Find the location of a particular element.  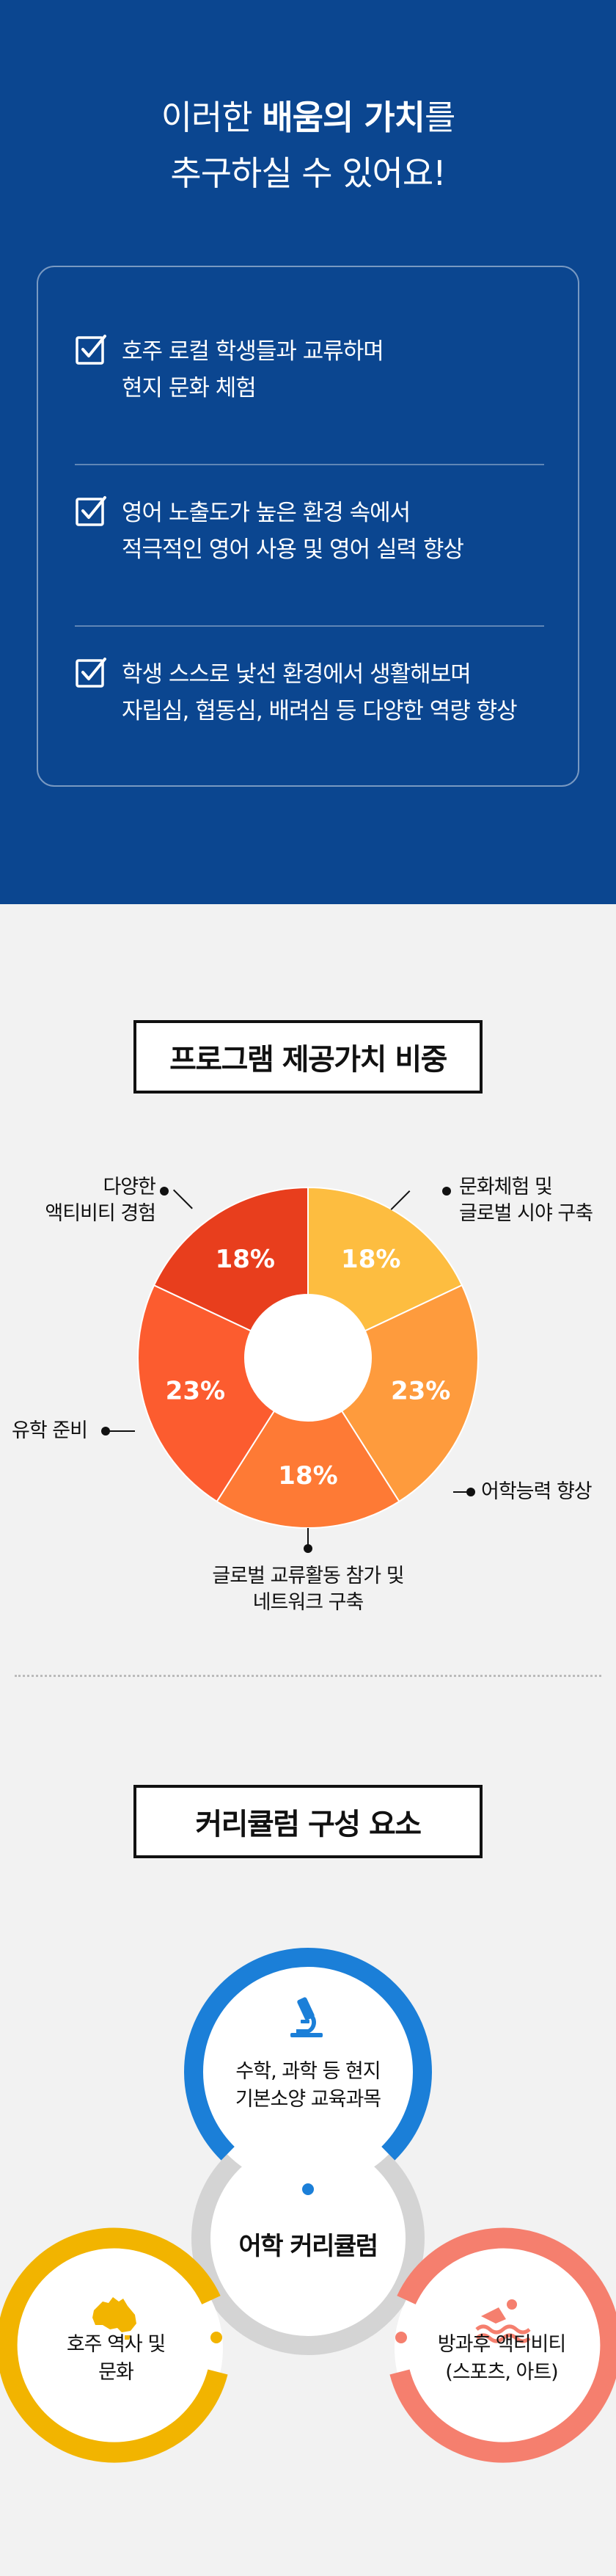

value-item: 영어 노출도가 높은 환경 속에서 적극적인 영어 사용 및 영어 실력 향상 is located at coordinates (309, 553).